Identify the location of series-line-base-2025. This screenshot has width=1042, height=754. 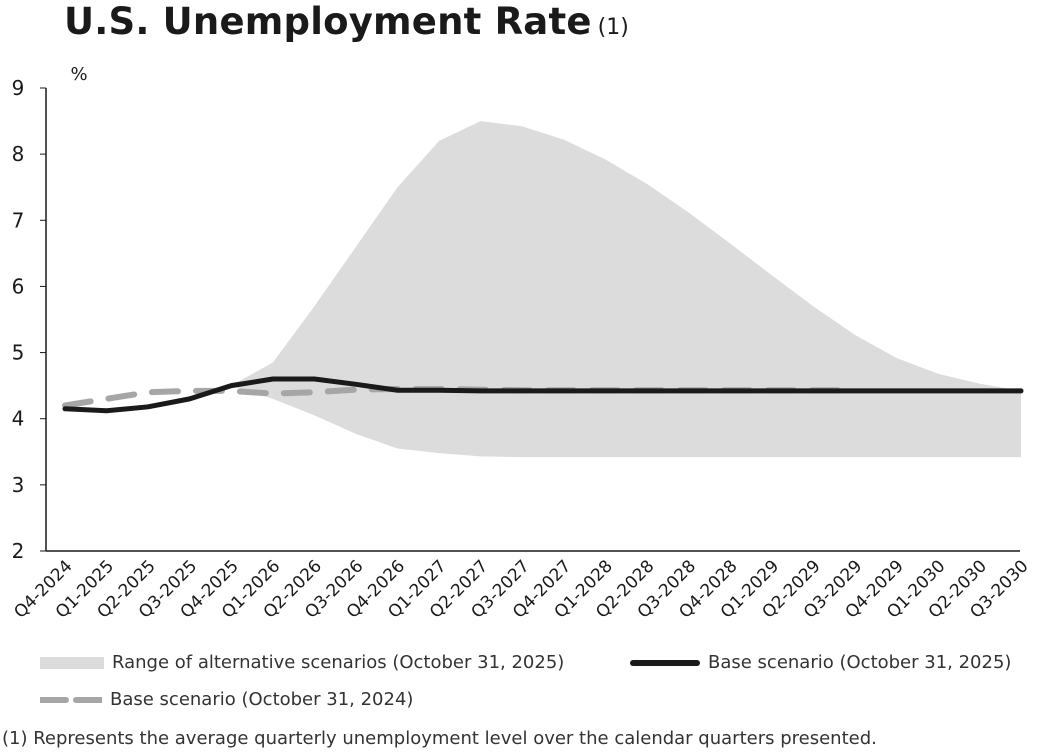
(543, 395).